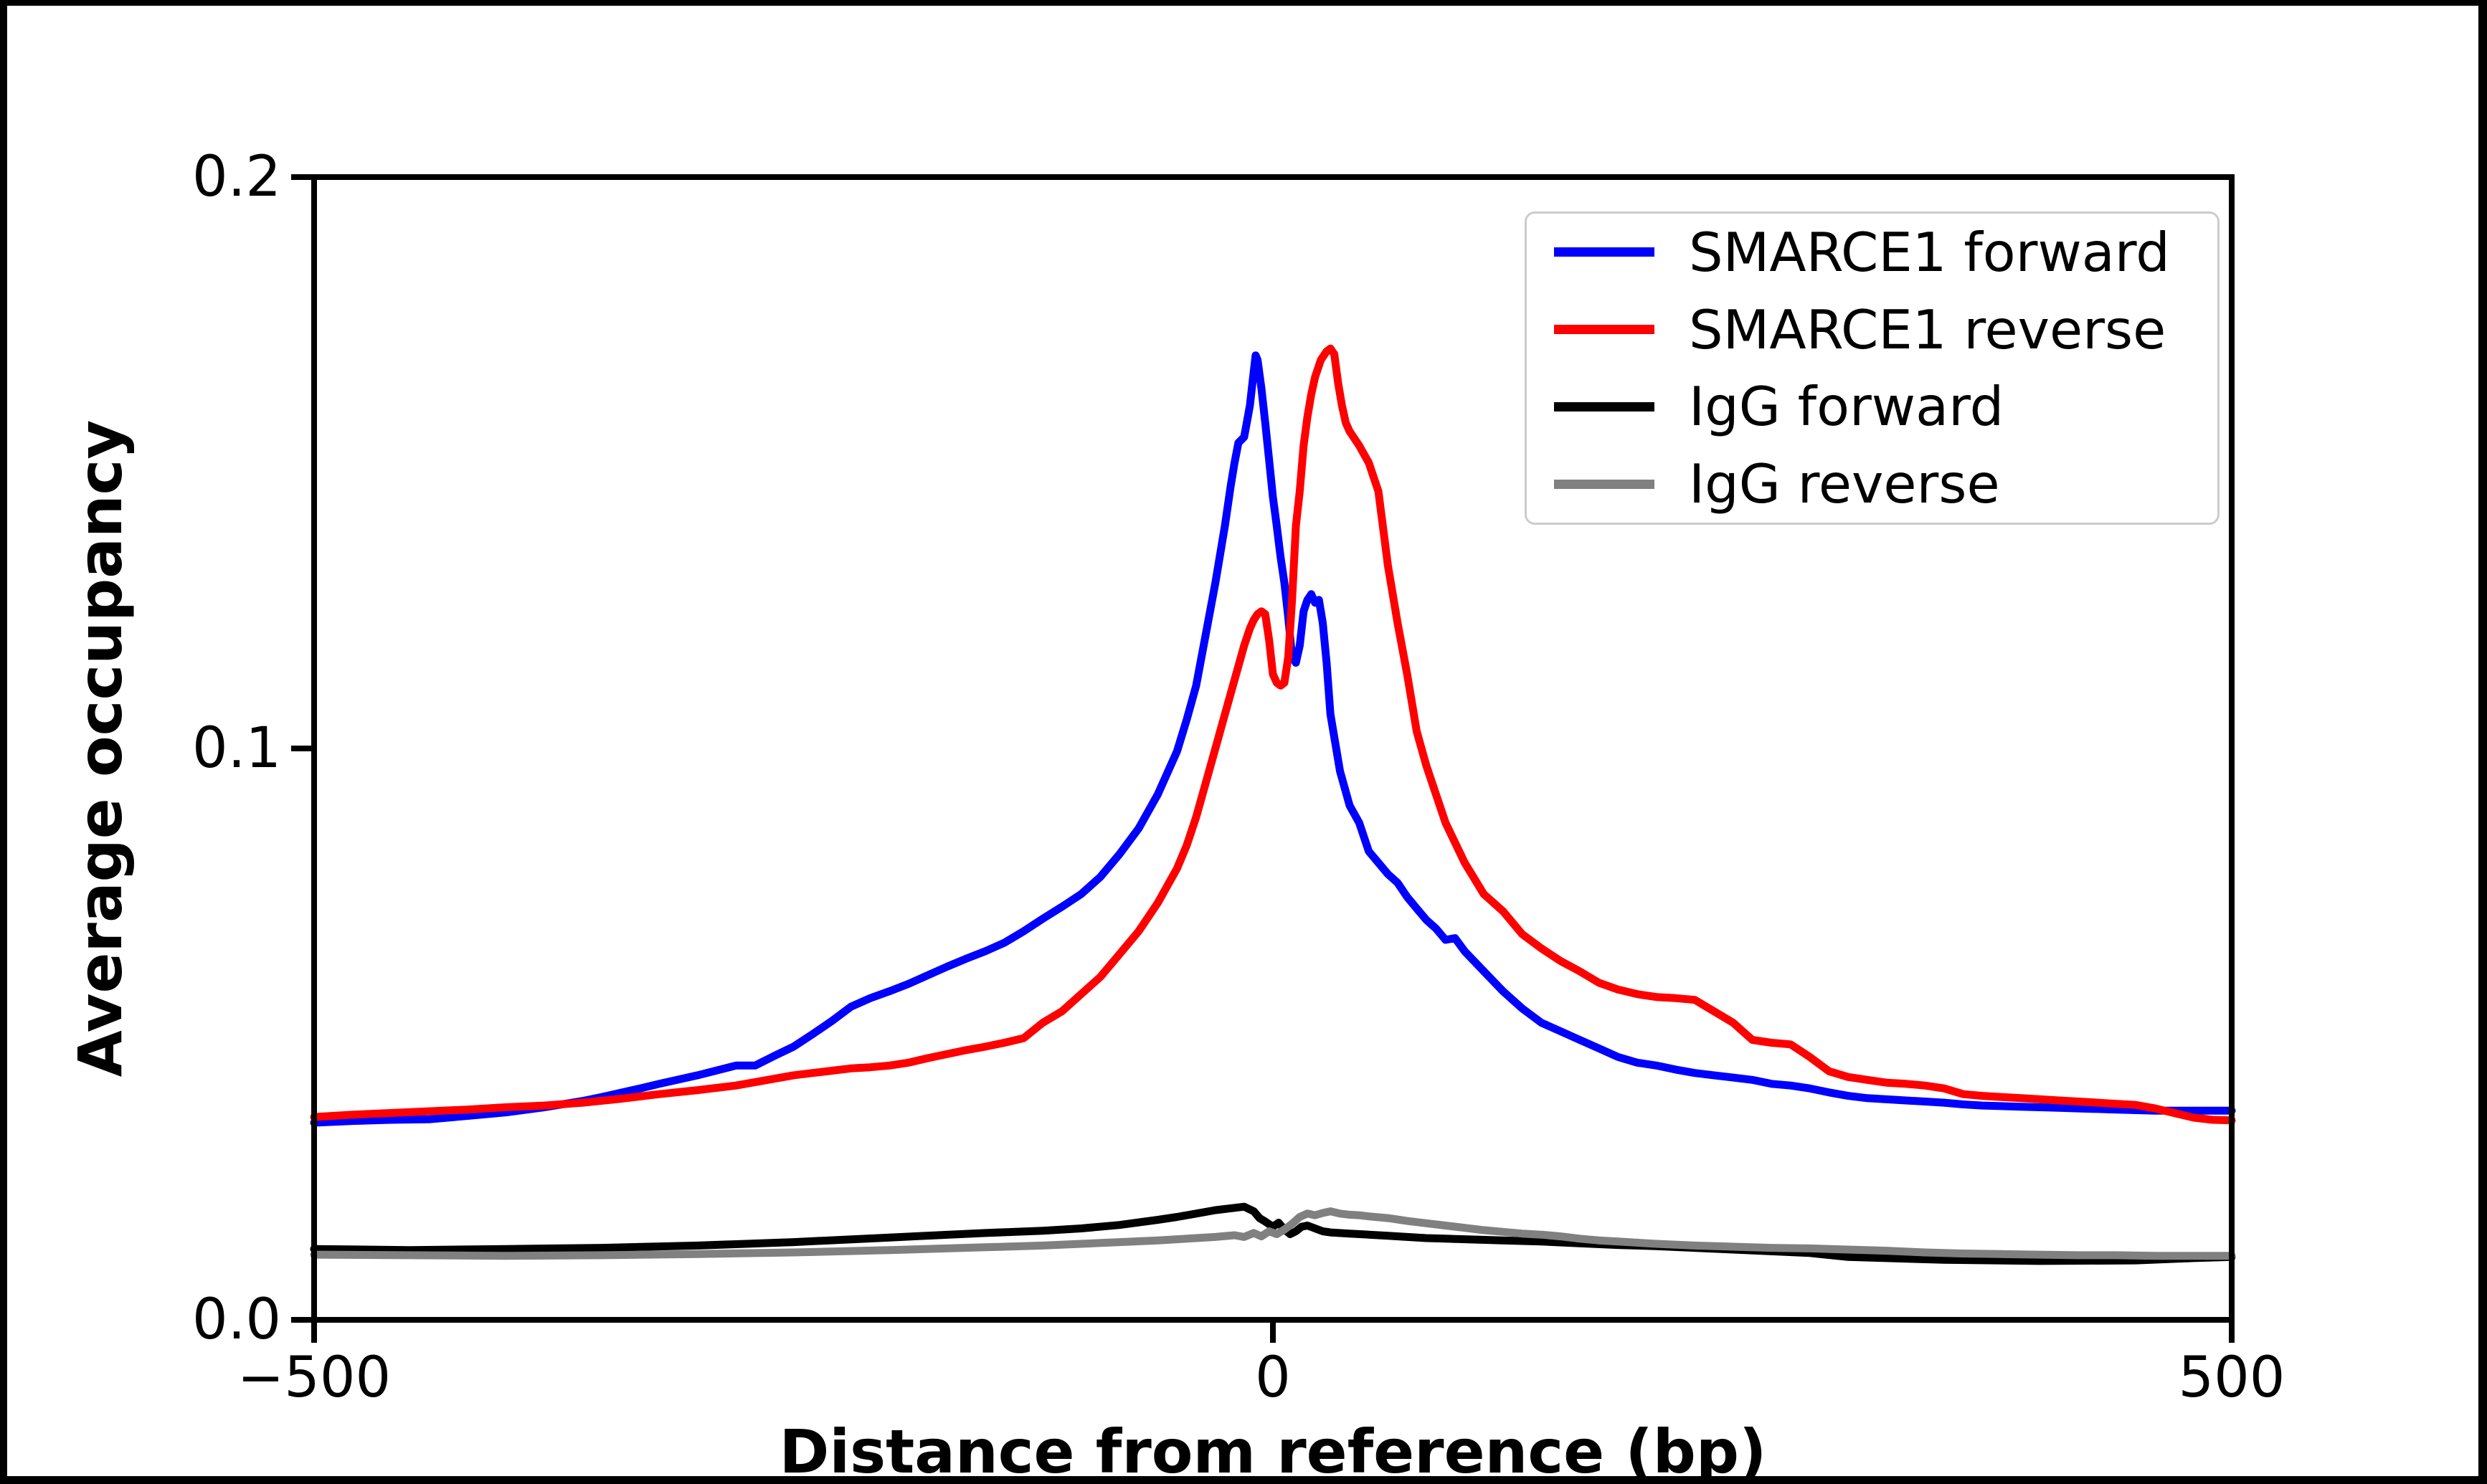  What do you see at coordinates (1604, 484) in the screenshot?
I see `legend-line-sample-gray-icon` at bounding box center [1604, 484].